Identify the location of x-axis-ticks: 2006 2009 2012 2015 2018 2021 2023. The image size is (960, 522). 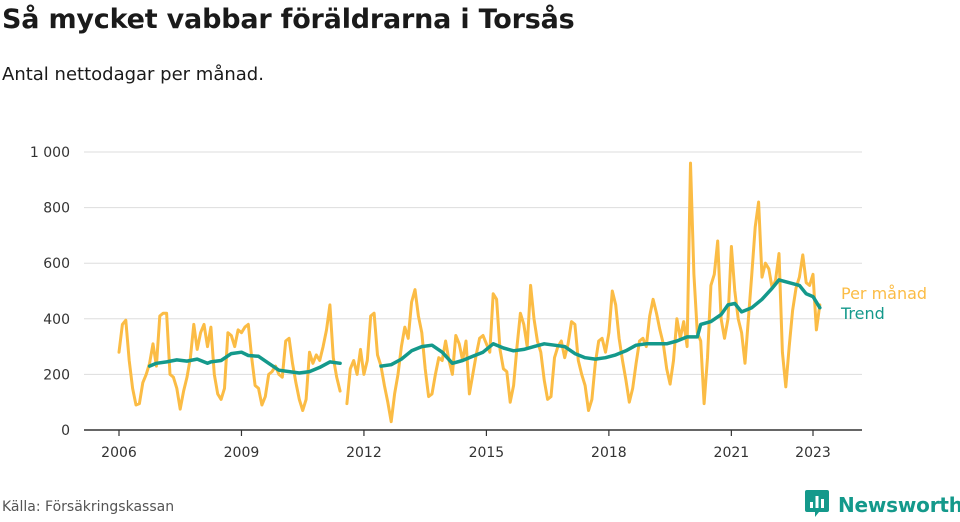
(466, 445).